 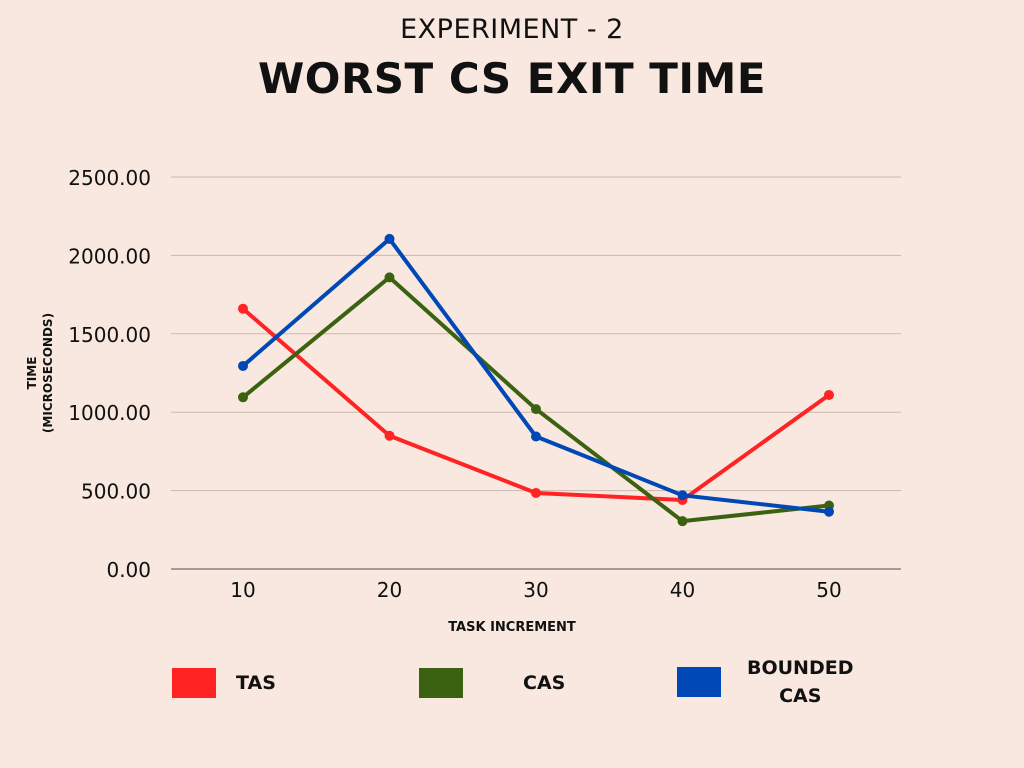 What do you see at coordinates (389, 590) in the screenshot?
I see `x-tick-label: 20` at bounding box center [389, 590].